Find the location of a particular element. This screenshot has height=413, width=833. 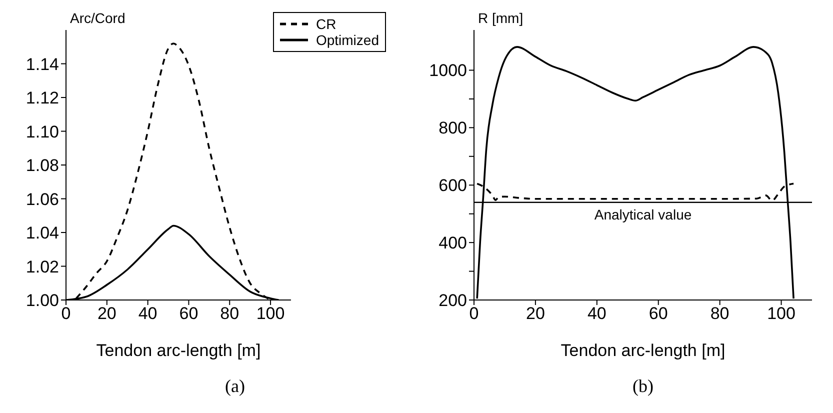

y-tick-label: 200 is located at coordinates (452, 300).